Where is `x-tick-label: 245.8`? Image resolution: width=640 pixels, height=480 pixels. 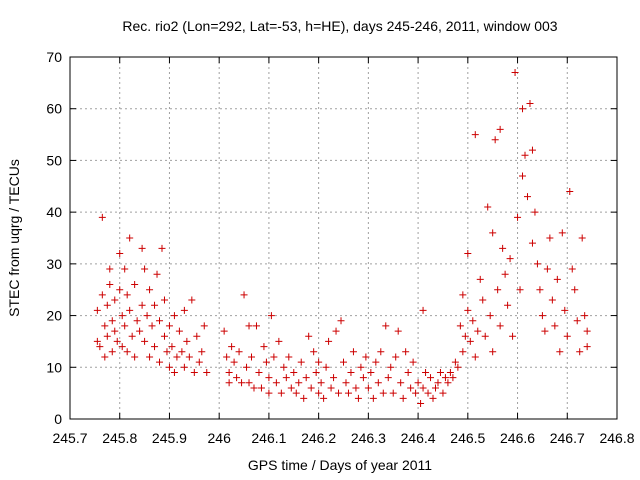 x-tick-label: 245.8 is located at coordinates (119, 438).